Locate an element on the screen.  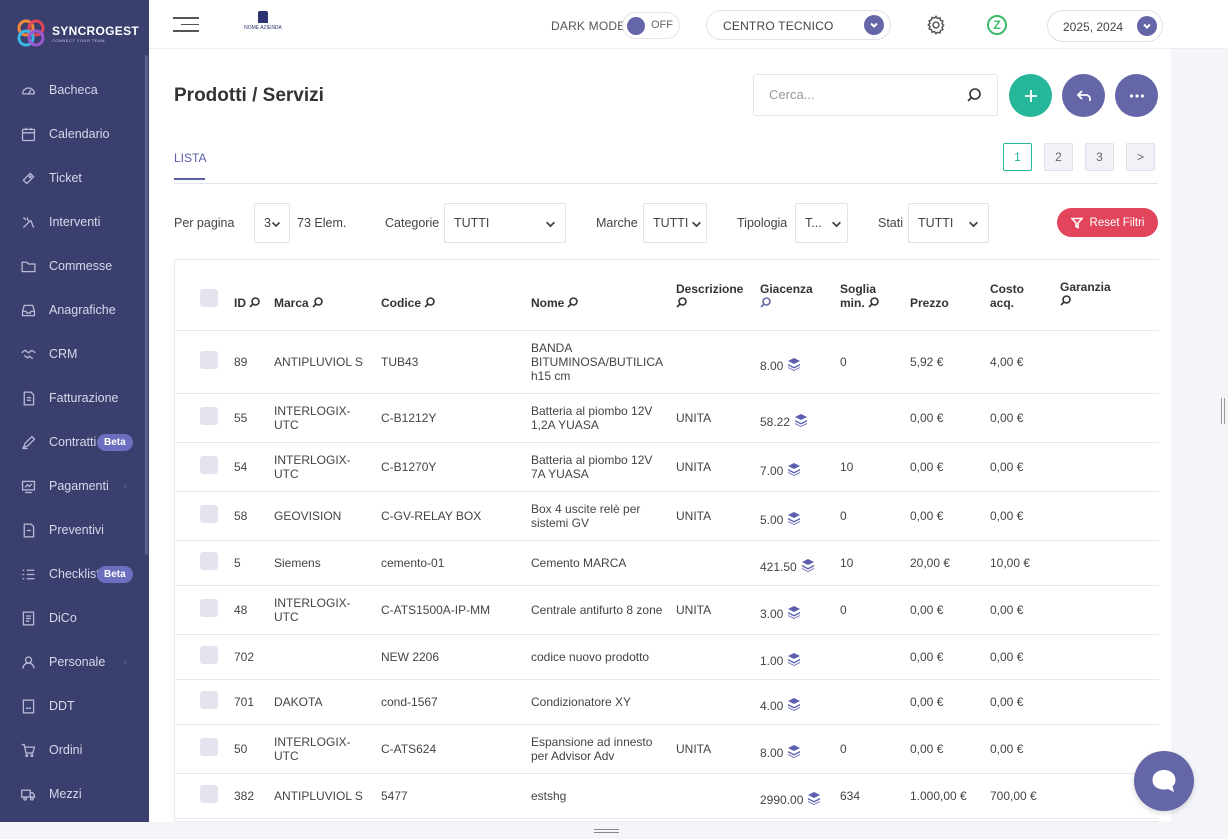
search-input is located at coordinates (864, 94).